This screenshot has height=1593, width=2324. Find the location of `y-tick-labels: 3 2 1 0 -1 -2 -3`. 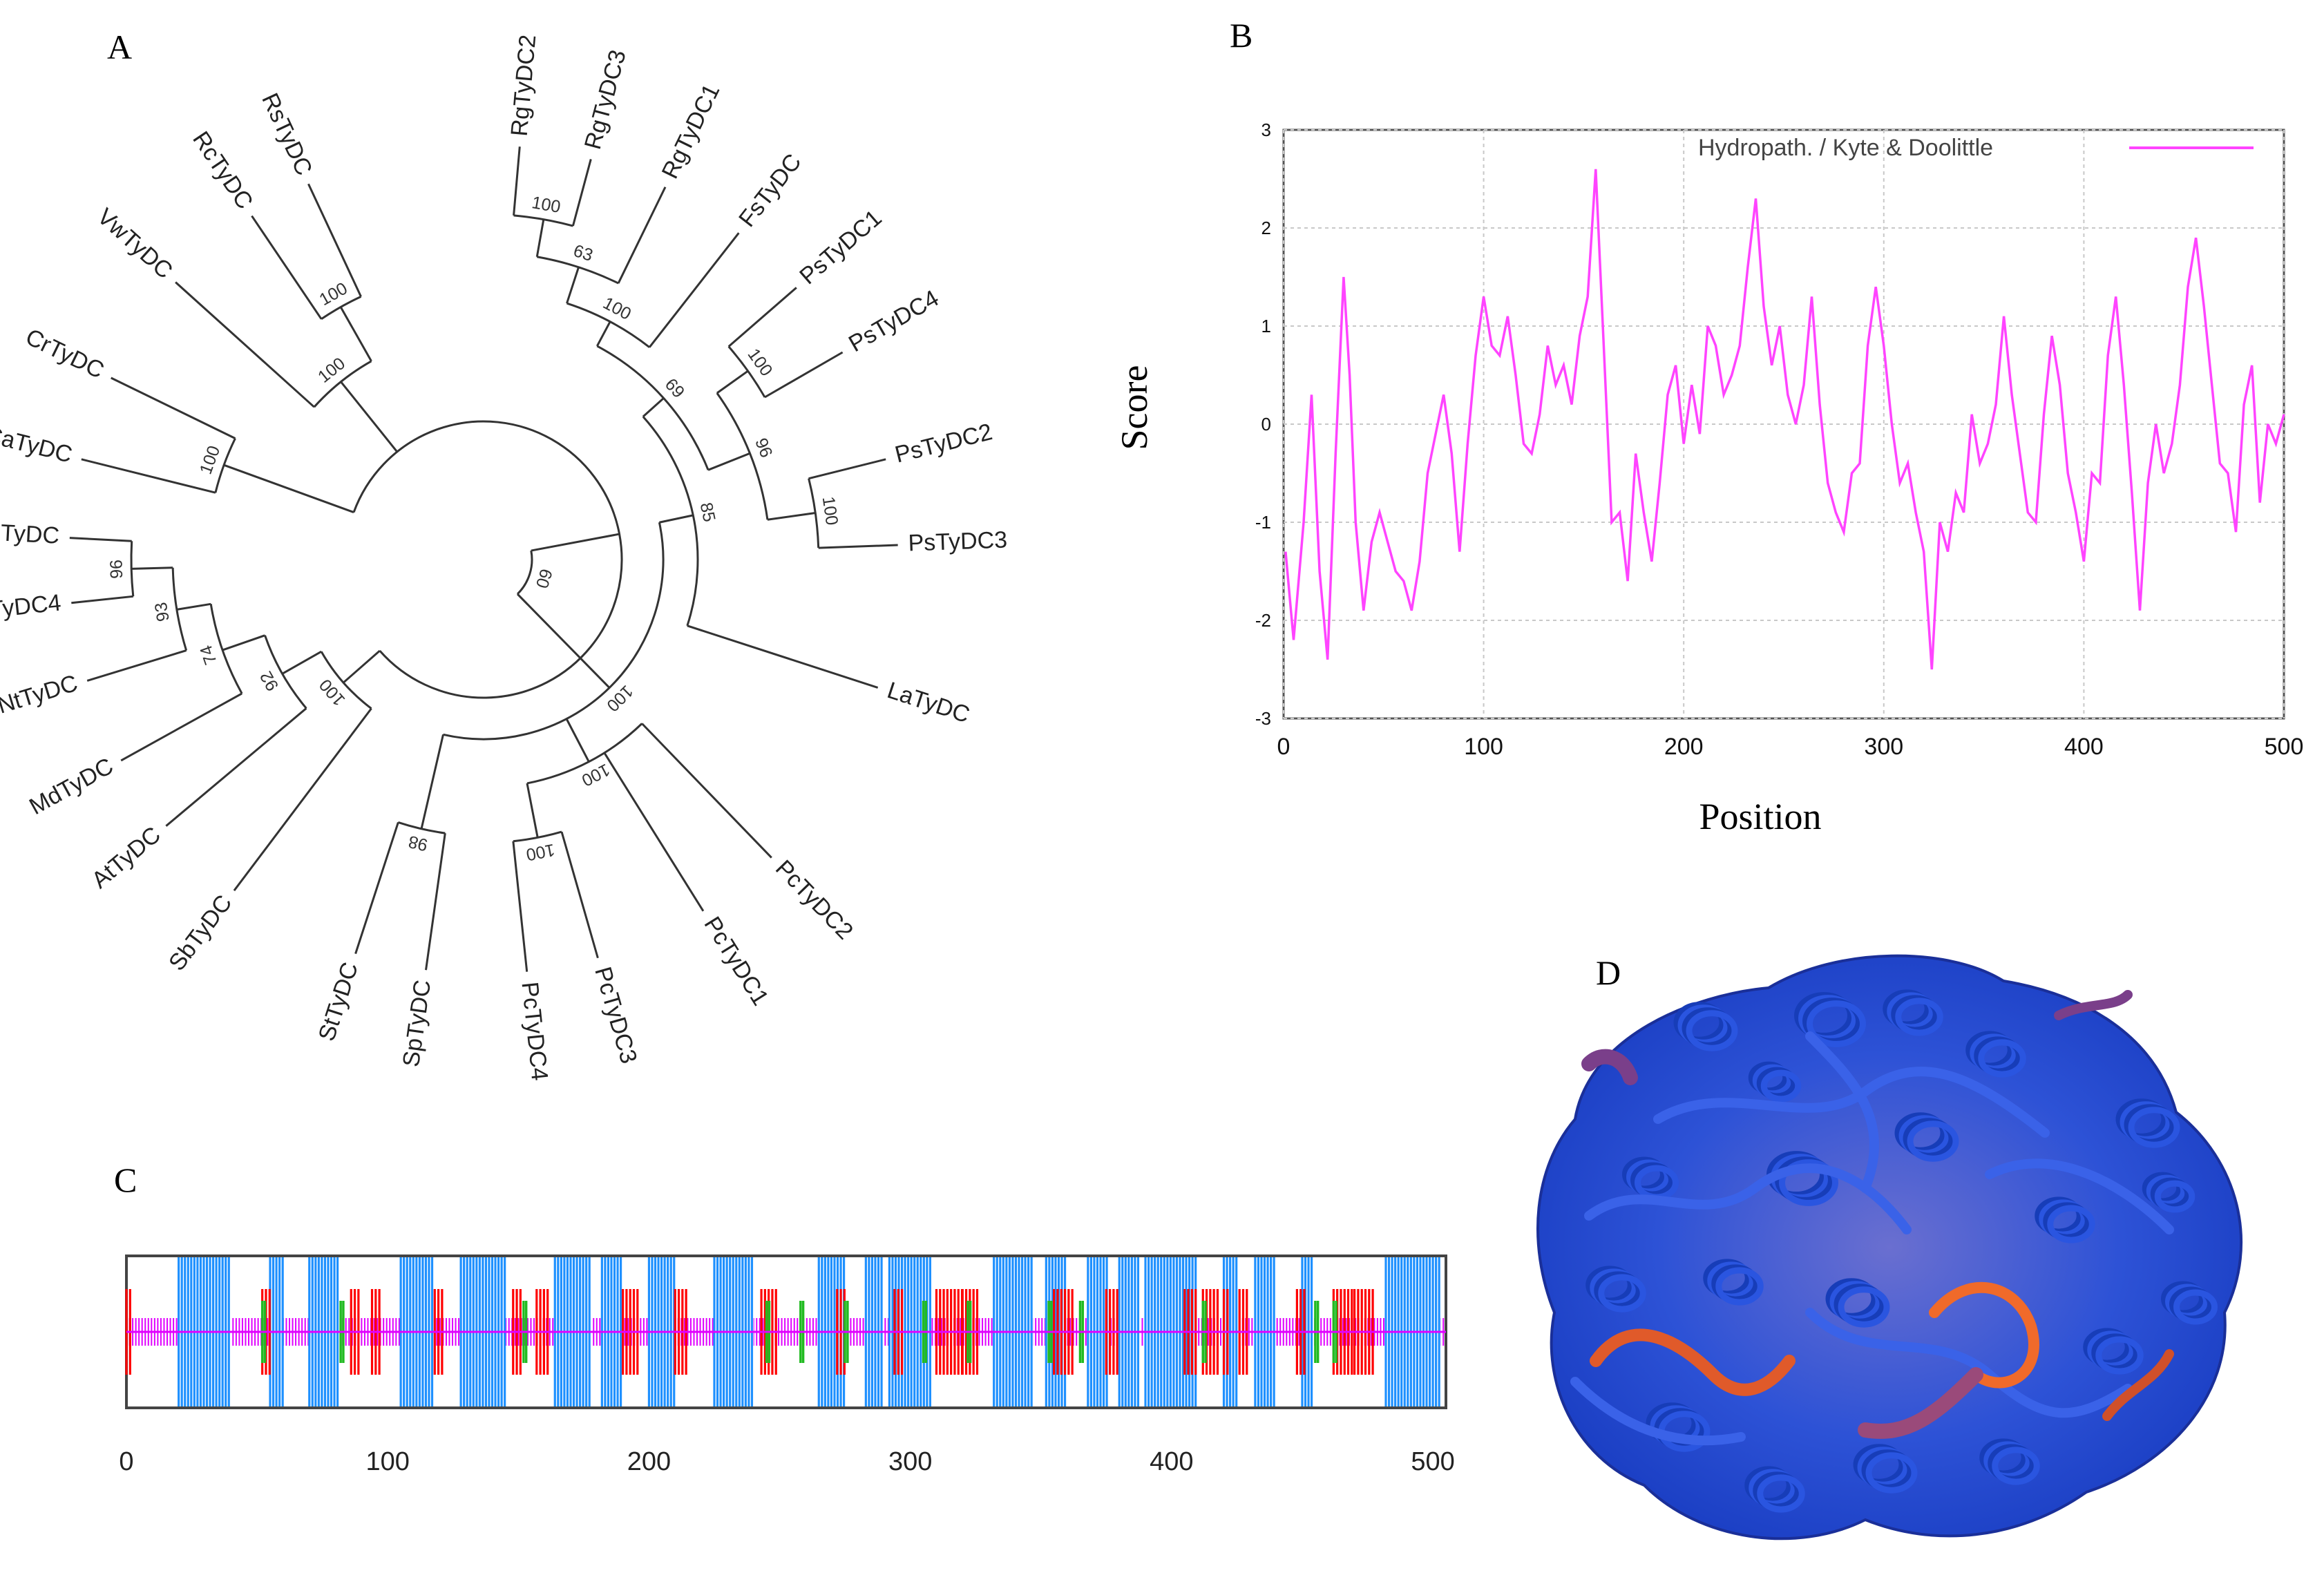

y-tick-labels: 3 2 1 0 -1 -2 -3 is located at coordinates (1263, 424).